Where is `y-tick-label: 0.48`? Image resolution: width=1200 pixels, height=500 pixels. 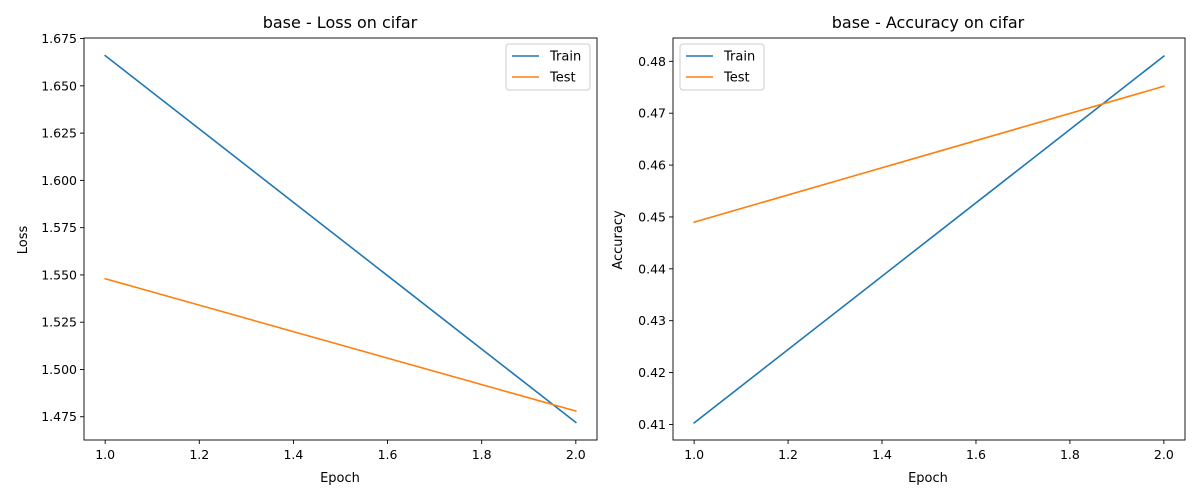 y-tick-label: 0.48 is located at coordinates (652, 61).